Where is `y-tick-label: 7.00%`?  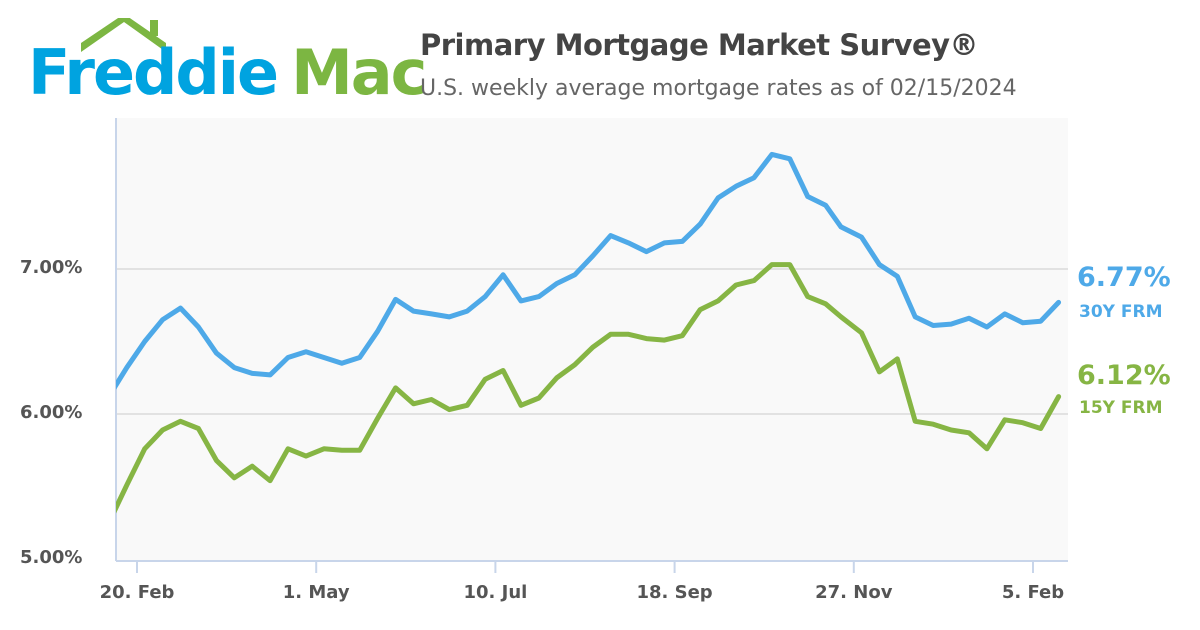
y-tick-label: 7.00% is located at coordinates (51, 267).